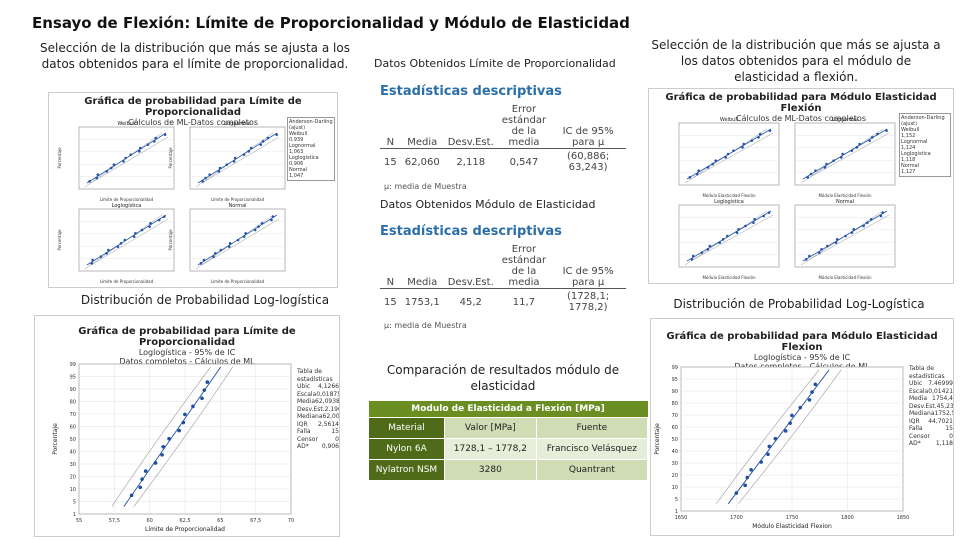 This screenshot has width=960, height=540. What do you see at coordinates (161, 436) in the screenshot?
I see `ci-curve` at bounding box center [161, 436].